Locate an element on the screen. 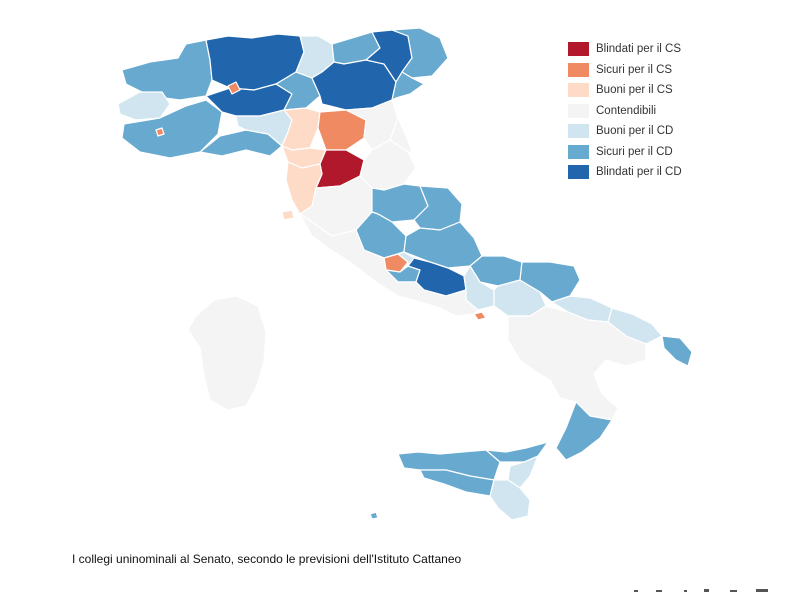  legend-item: Sicuri per il CS is located at coordinates (625, 70).